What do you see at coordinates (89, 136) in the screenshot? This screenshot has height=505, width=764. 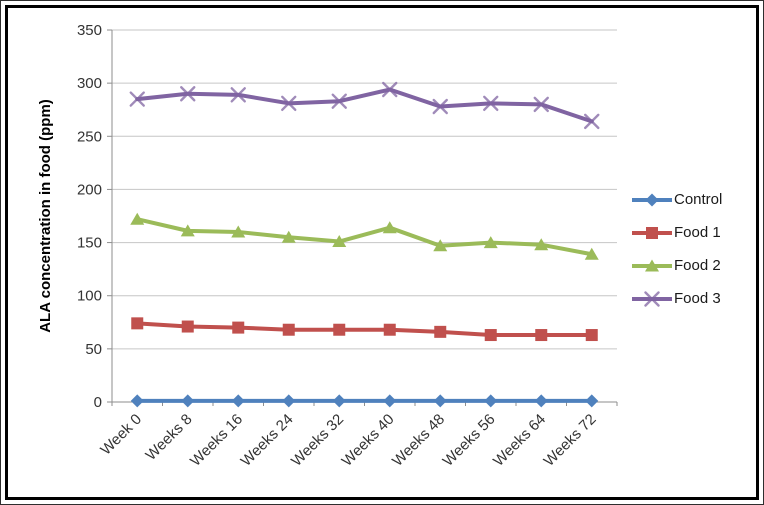 I see `y-tick-label: 250` at bounding box center [89, 136].